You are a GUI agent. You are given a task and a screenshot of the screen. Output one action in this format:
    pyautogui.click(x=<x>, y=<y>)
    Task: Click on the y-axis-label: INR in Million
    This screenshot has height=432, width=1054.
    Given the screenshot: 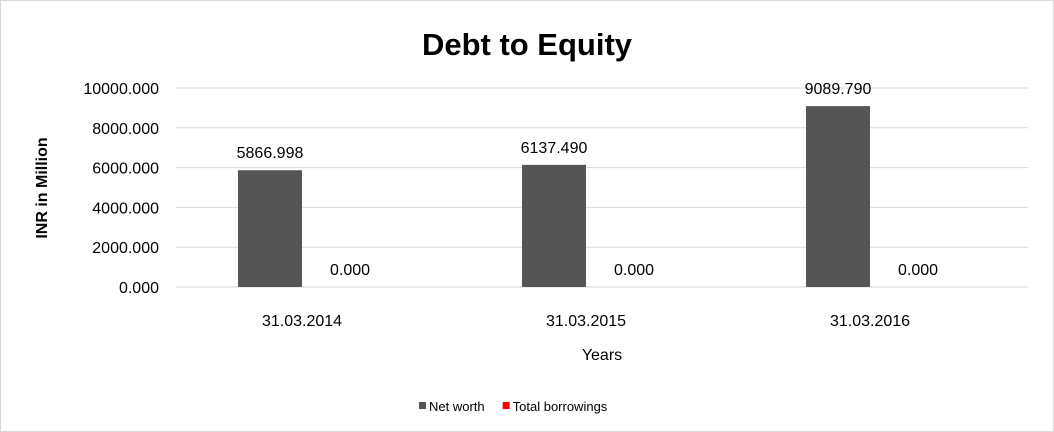 What is the action you would take?
    pyautogui.click(x=42, y=187)
    